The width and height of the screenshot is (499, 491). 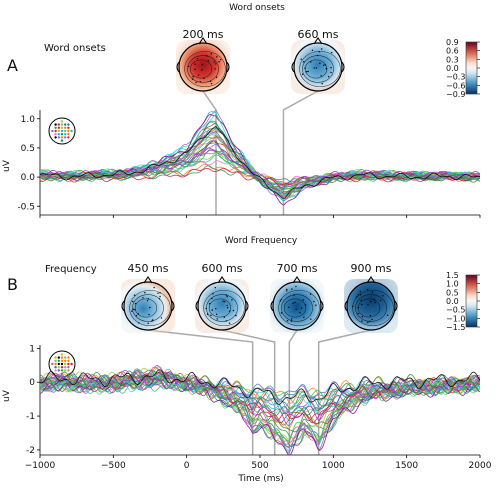 I want to click on y-tick-label: -2, so click(x=30, y=451).